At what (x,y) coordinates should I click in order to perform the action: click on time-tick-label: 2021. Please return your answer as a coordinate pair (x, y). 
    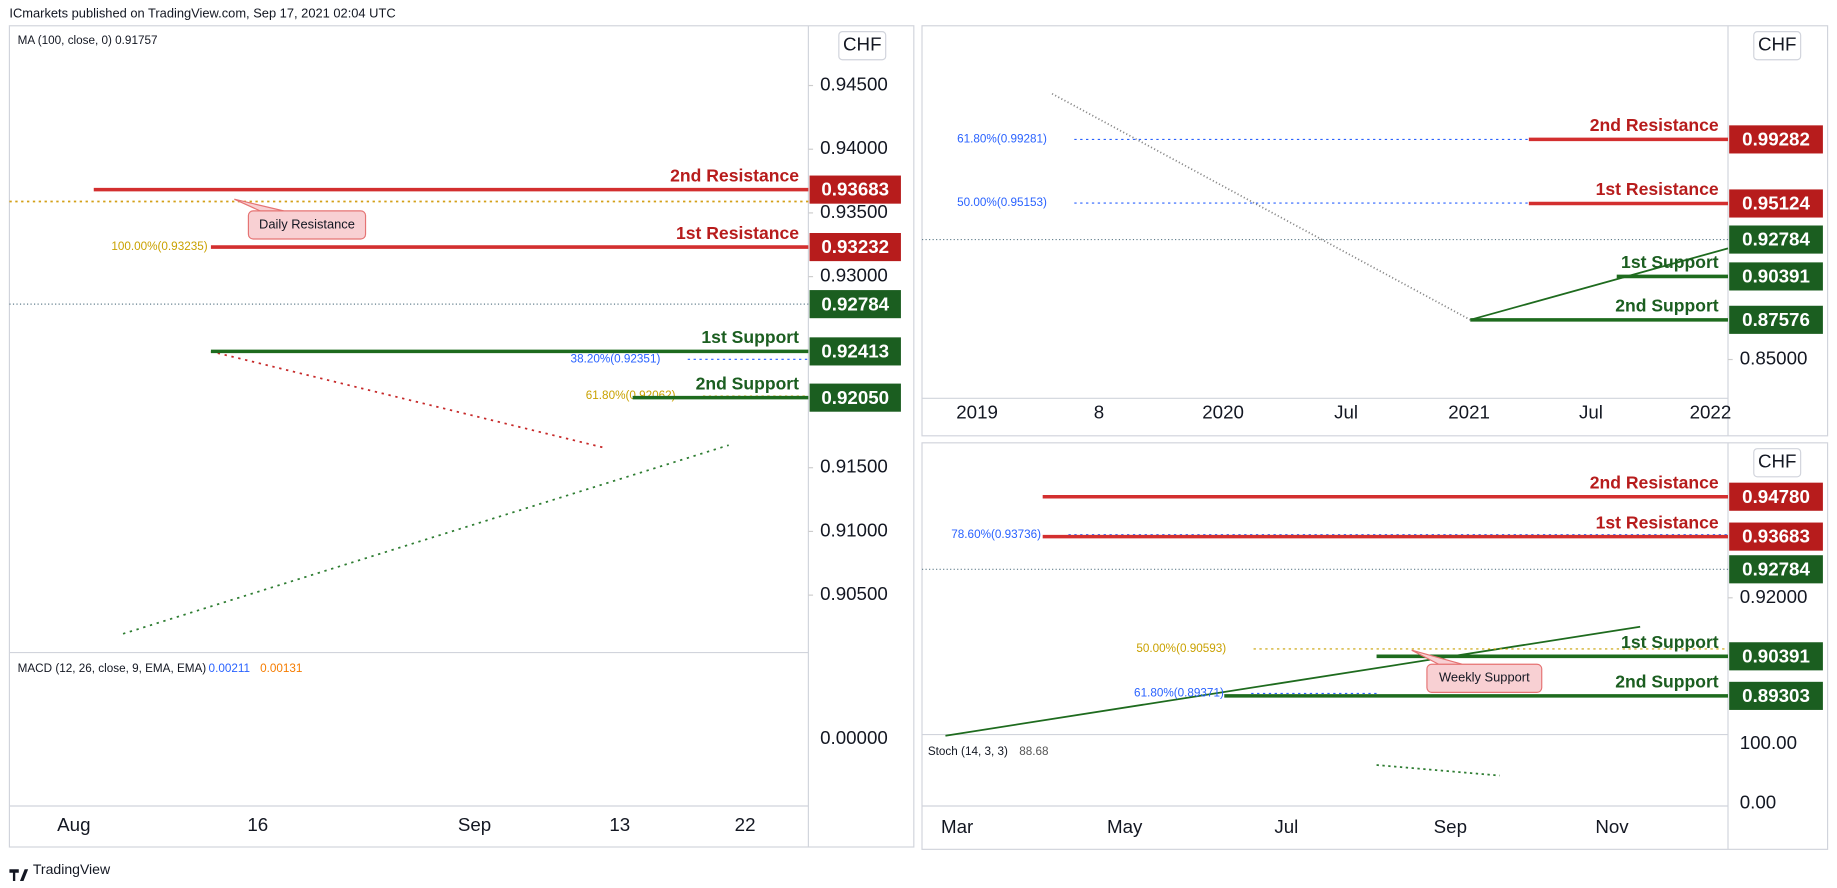
    Looking at the image, I should click on (1469, 411).